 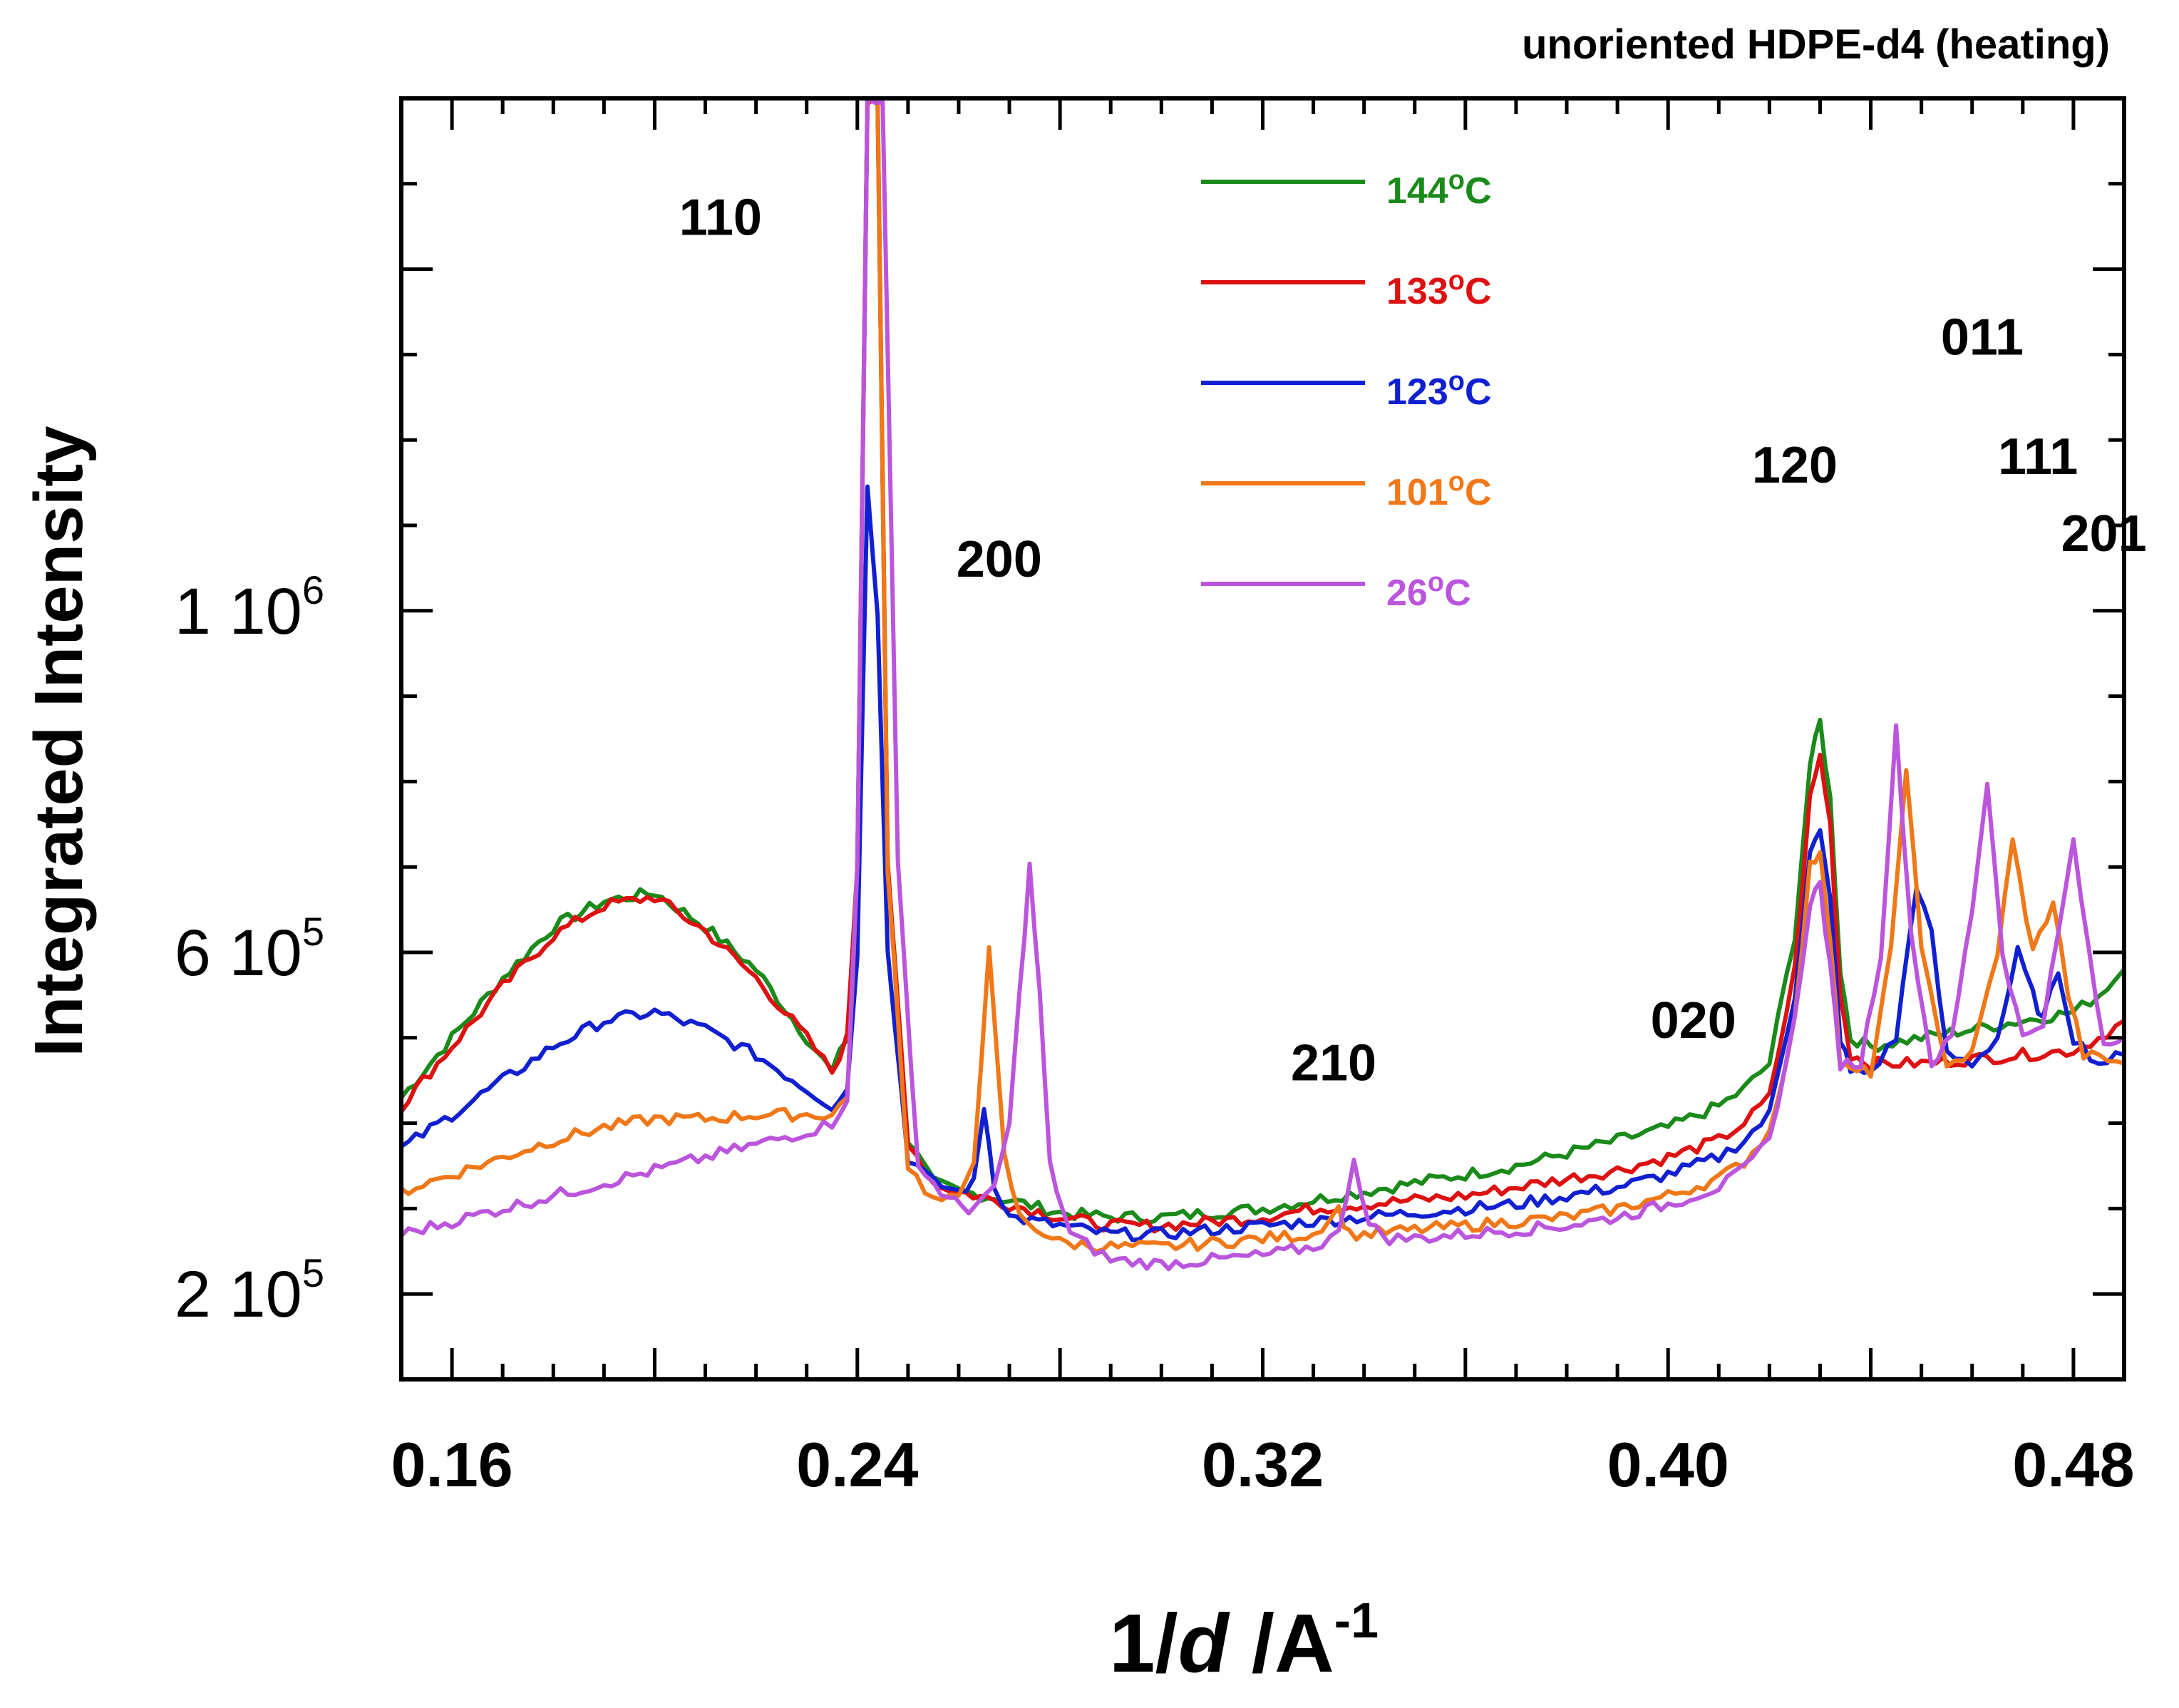 What do you see at coordinates (451, 1464) in the screenshot?
I see `x-tick-label: 0.16` at bounding box center [451, 1464].